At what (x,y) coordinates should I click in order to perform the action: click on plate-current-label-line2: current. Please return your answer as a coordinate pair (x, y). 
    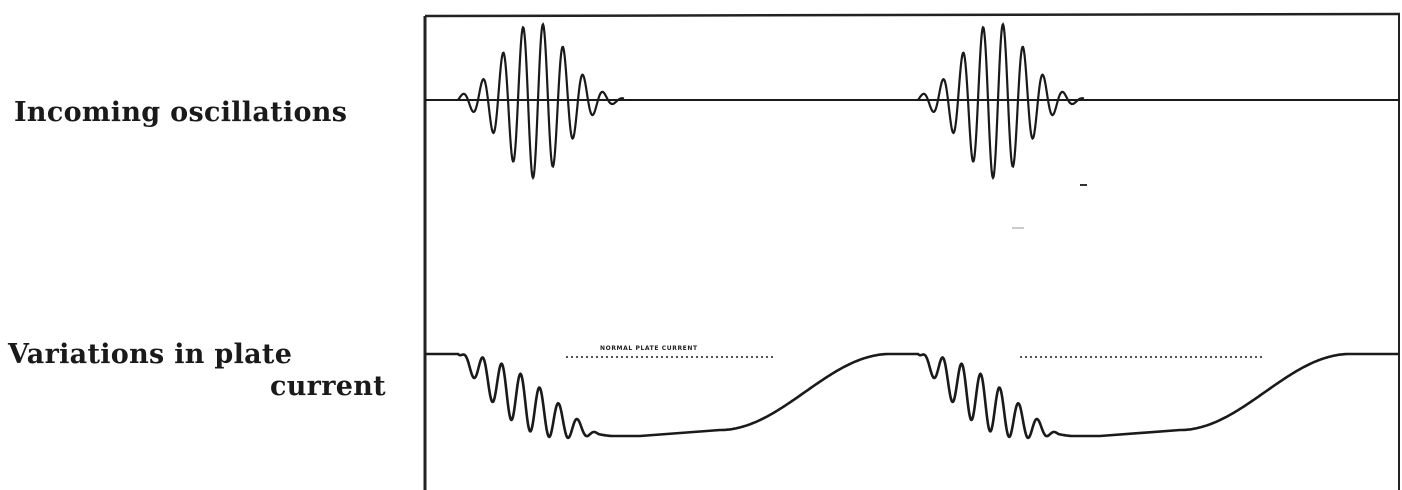
    Looking at the image, I should click on (328, 386).